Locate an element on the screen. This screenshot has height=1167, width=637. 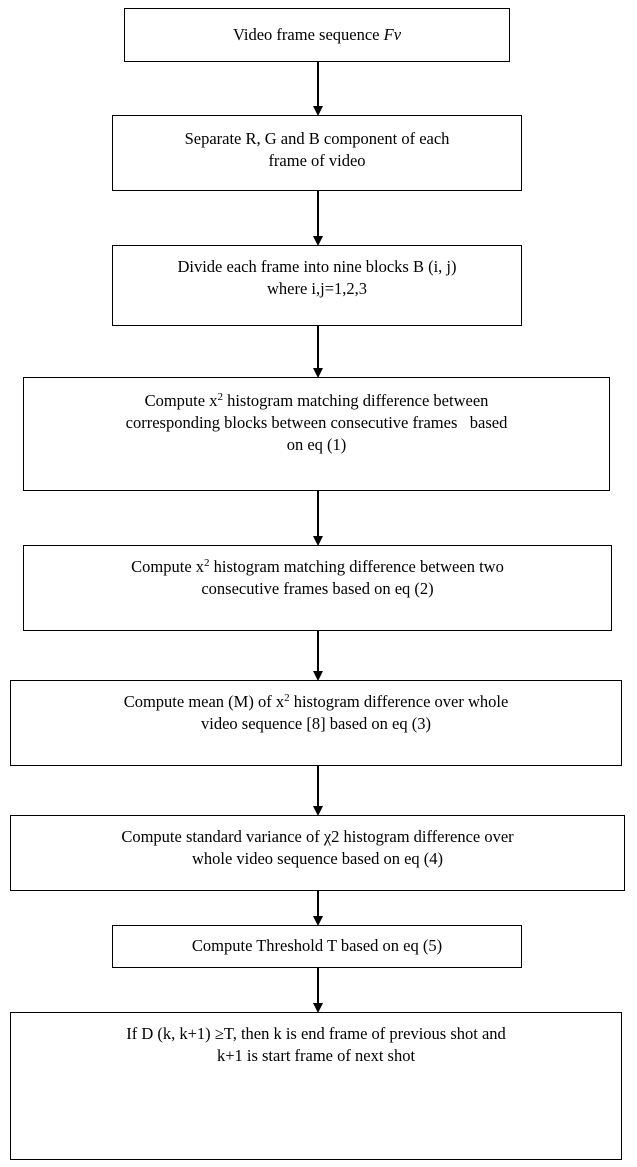
step-line: video sequence [8] based on eq (3) is located at coordinates (316, 723).